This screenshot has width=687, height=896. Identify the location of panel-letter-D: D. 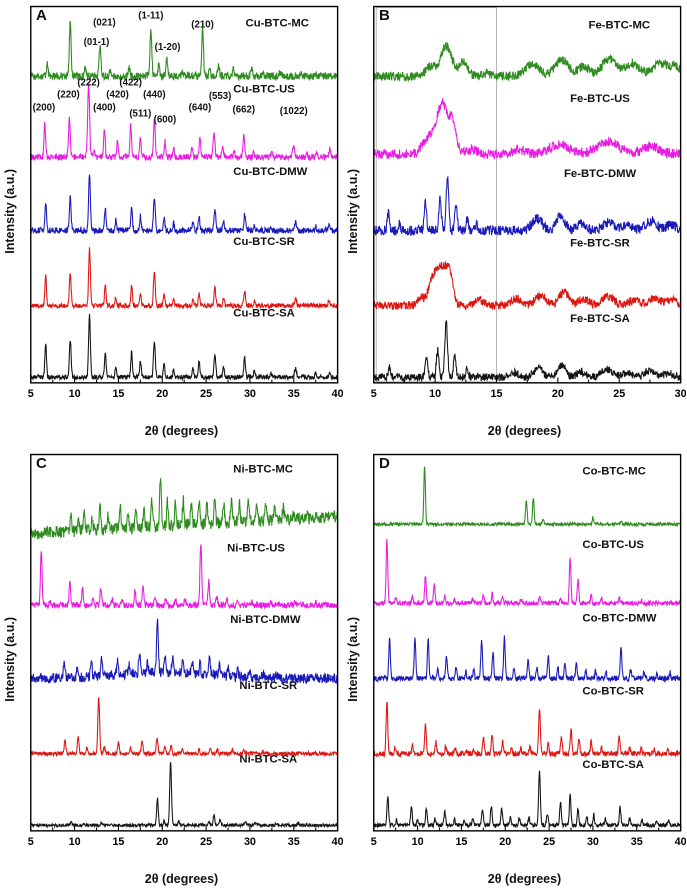
(384, 463).